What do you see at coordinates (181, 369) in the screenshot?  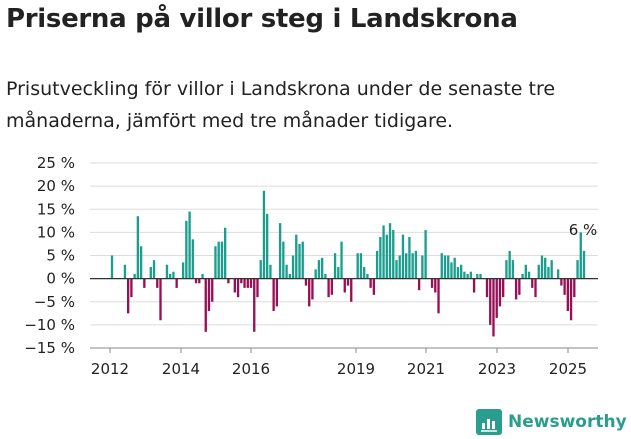 I see `x-tick-label: 2014` at bounding box center [181, 369].